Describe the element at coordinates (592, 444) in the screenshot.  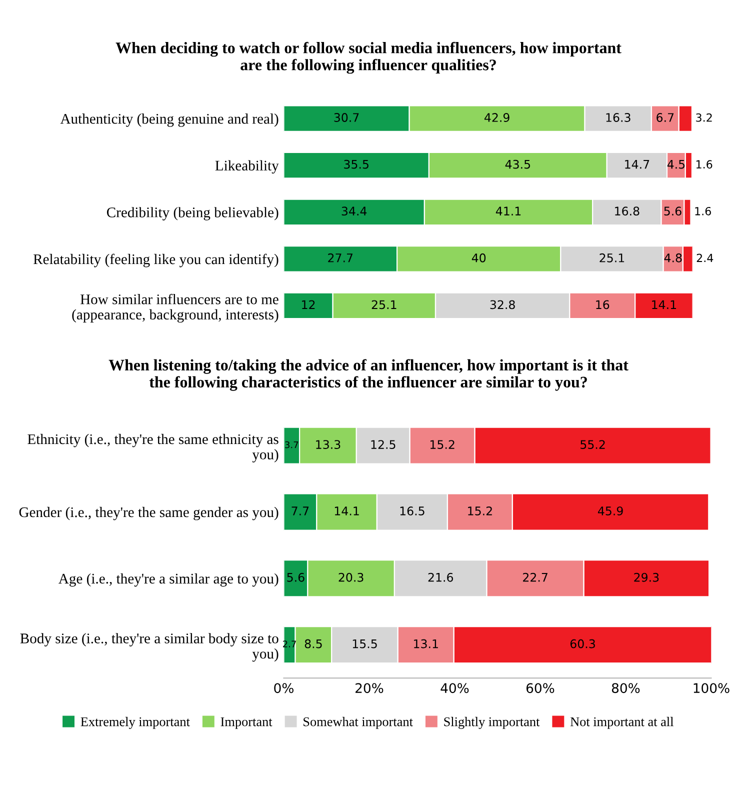
I see `data-label: 55.2` at that location.